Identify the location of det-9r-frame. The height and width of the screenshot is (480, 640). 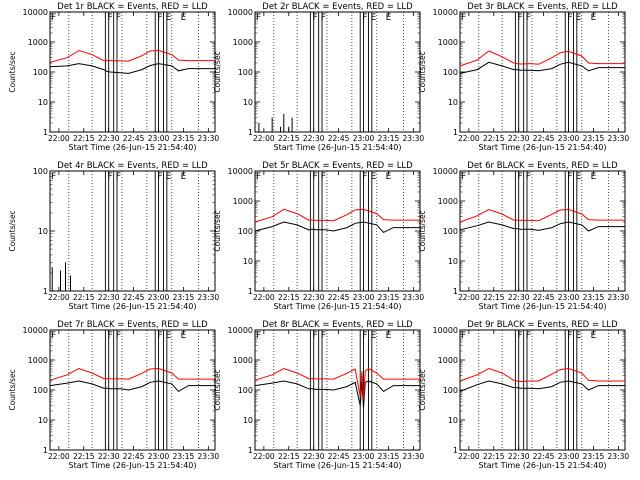
(542, 390).